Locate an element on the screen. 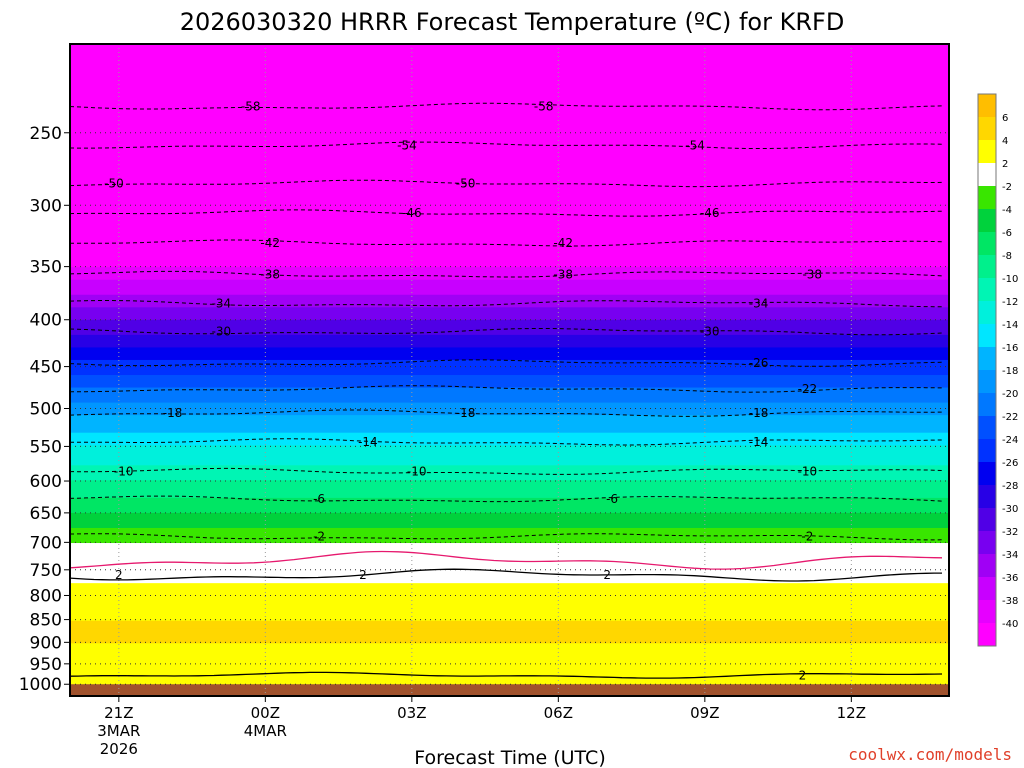 The width and height of the screenshot is (1024, 768). isotherm-label: 2 is located at coordinates (803, 675).